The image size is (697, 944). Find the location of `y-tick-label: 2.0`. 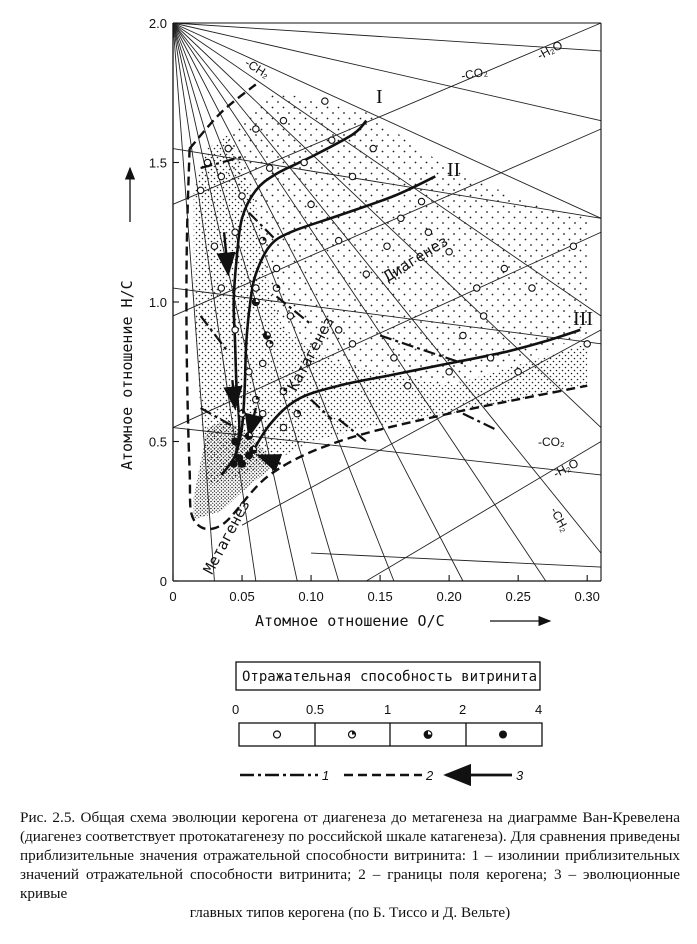

y-tick-label: 2.0 is located at coordinates (158, 23).